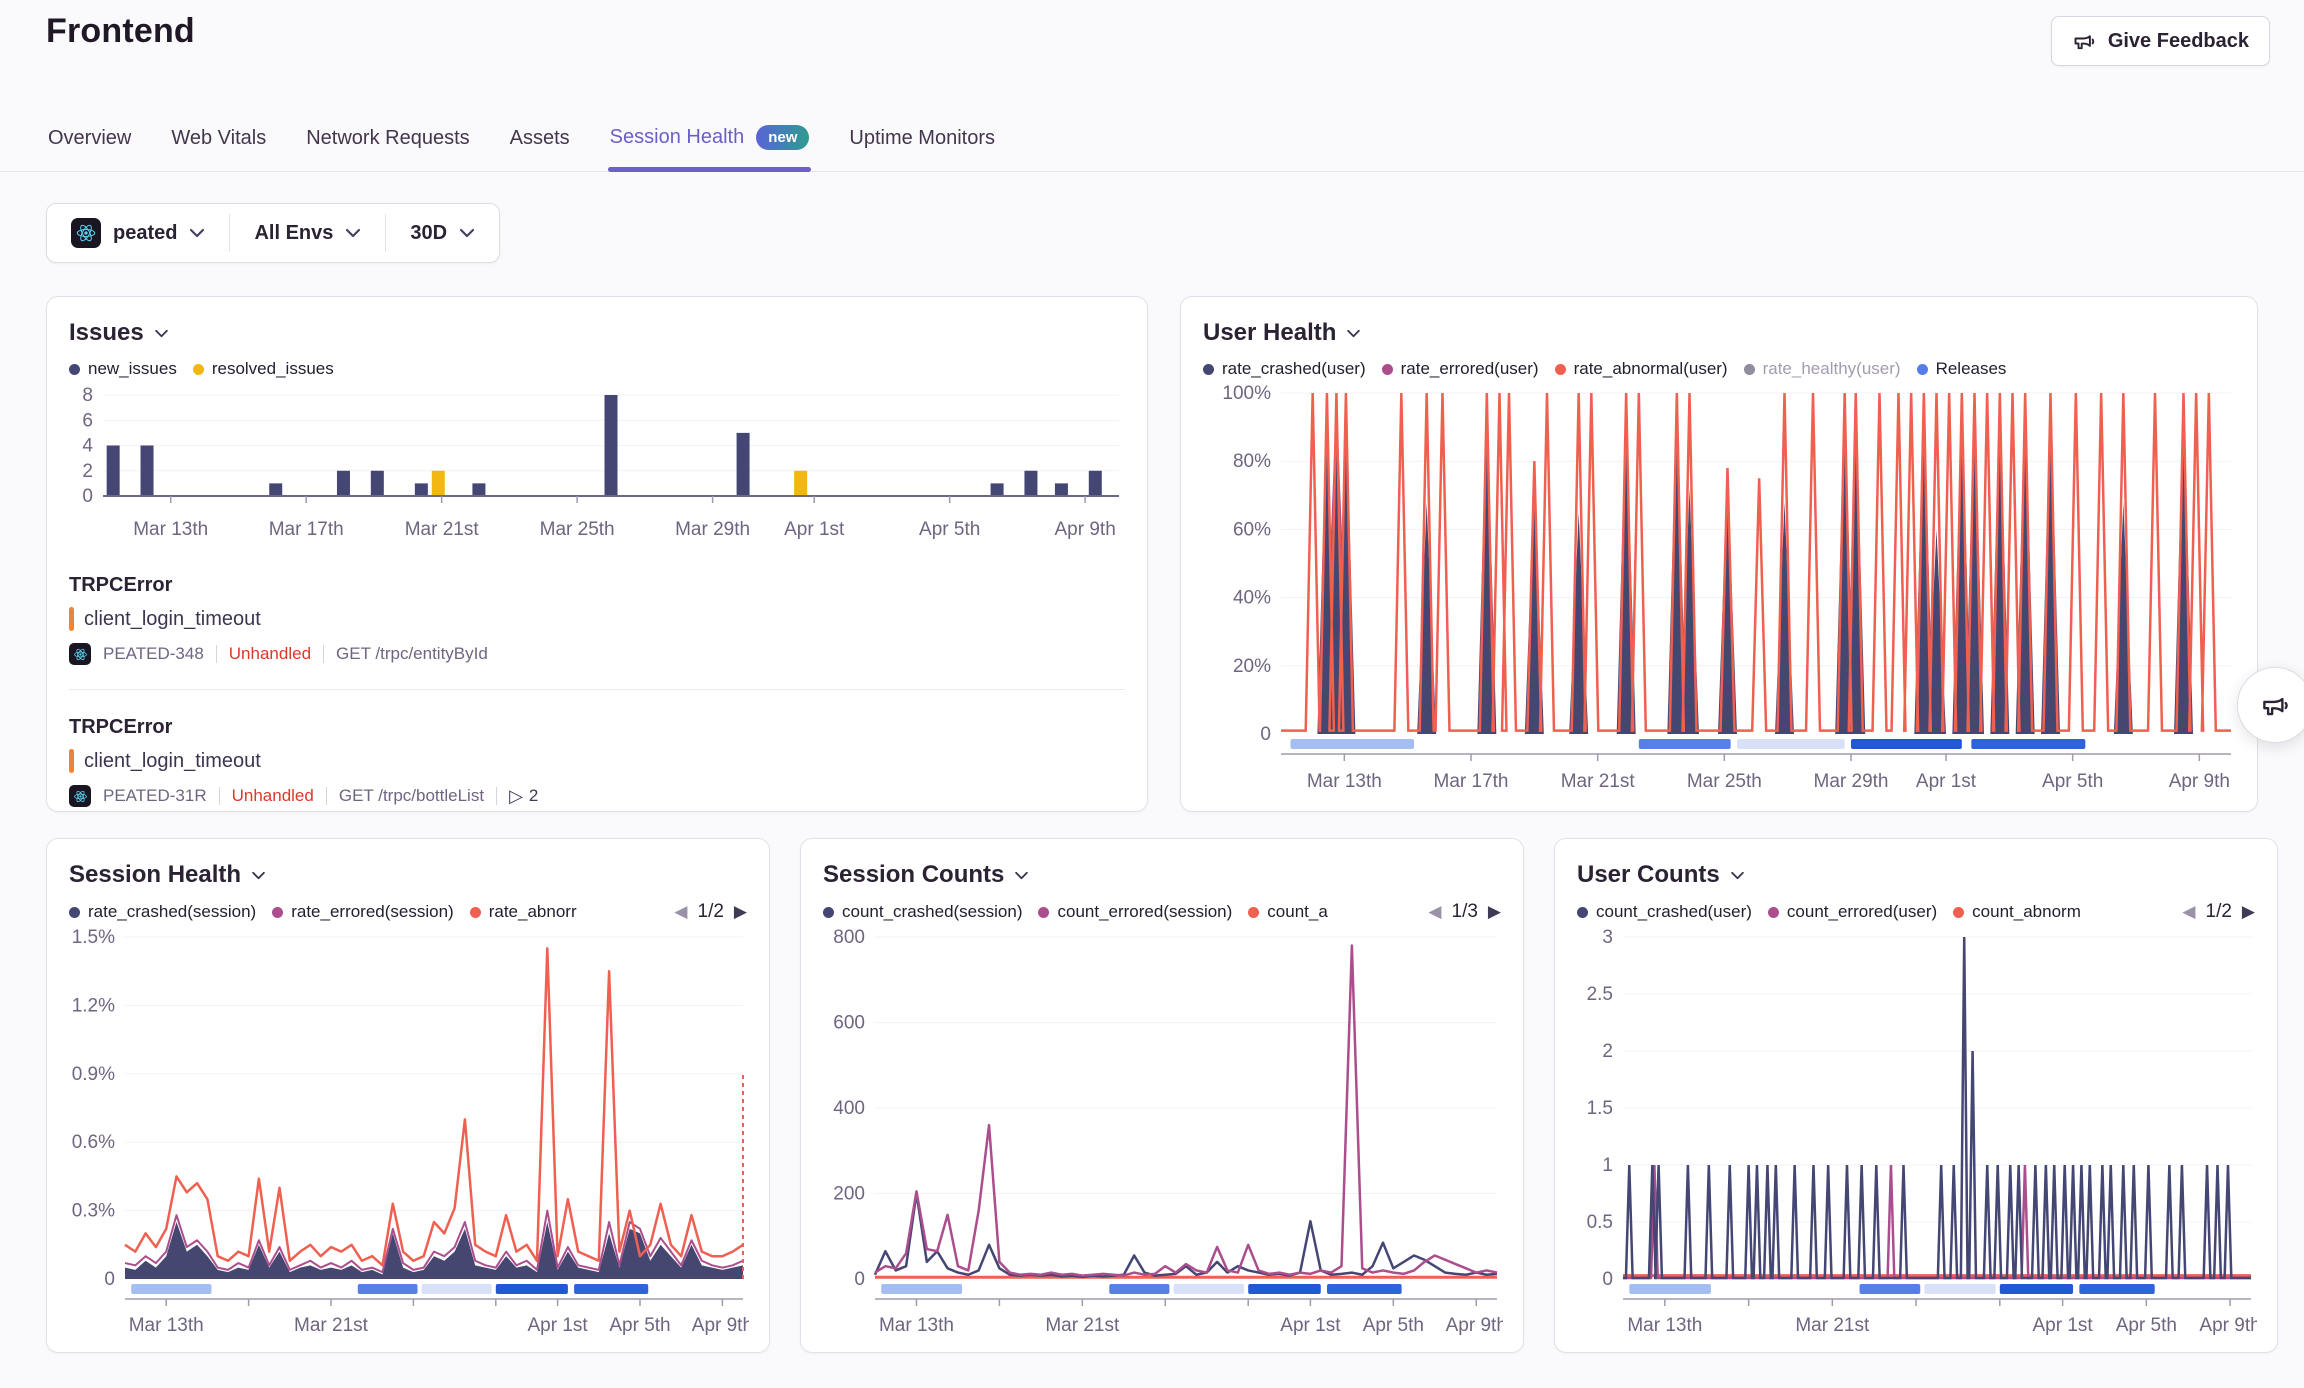 This screenshot has width=2304, height=1388. I want to click on session-health-title: Session Health, so click(155, 874).